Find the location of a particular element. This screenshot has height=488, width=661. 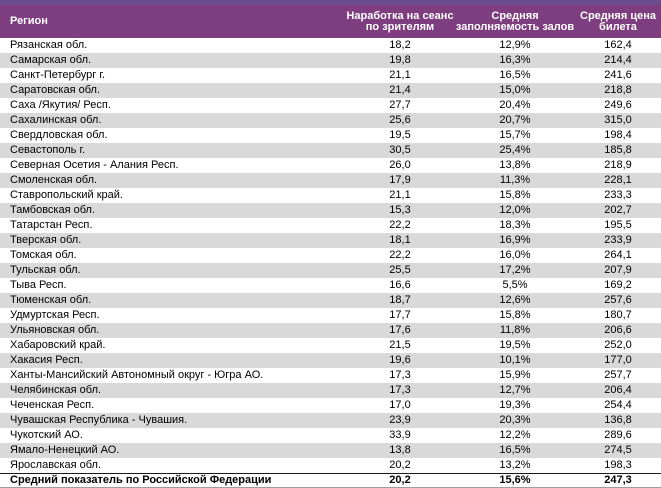

price-cell: 198,3 is located at coordinates (618, 465).